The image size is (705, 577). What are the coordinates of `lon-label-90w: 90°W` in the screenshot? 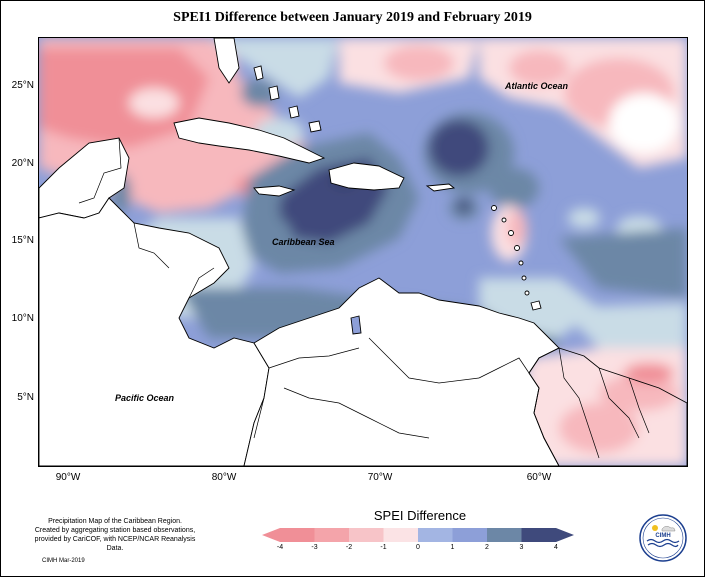 It's located at (68, 477).